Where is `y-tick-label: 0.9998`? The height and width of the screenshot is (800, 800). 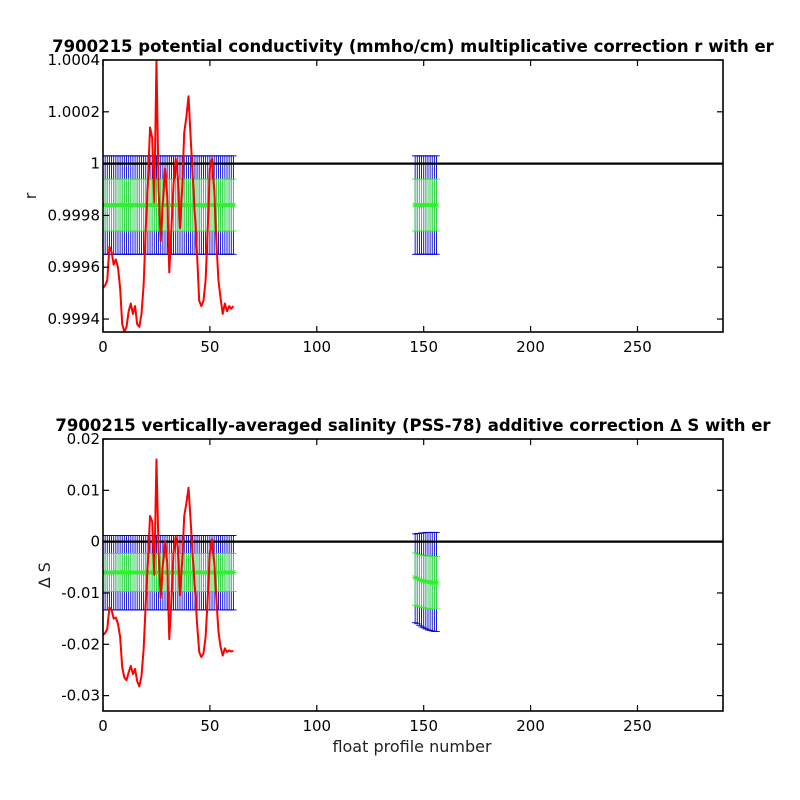 y-tick-label: 0.9998 is located at coordinates (74, 215).